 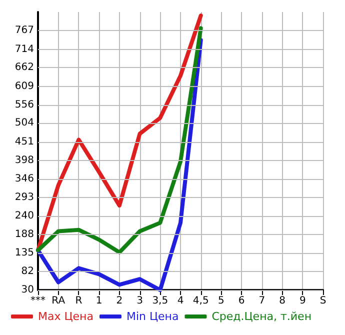 I want to click on y-tick-label: 609, so click(x=24, y=86).